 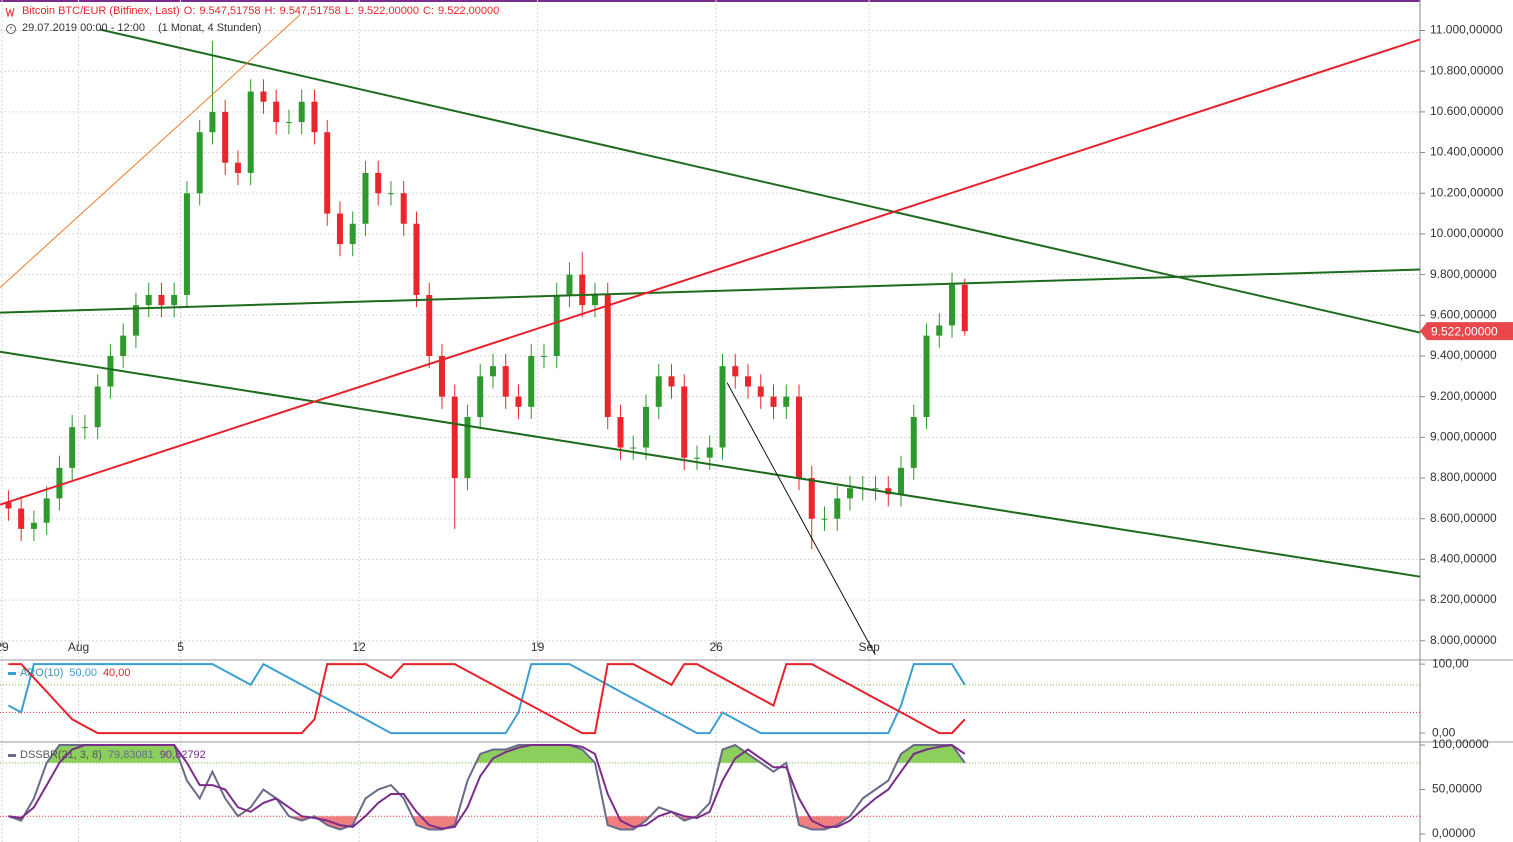 I want to click on logo-icon, so click(x=10, y=12).